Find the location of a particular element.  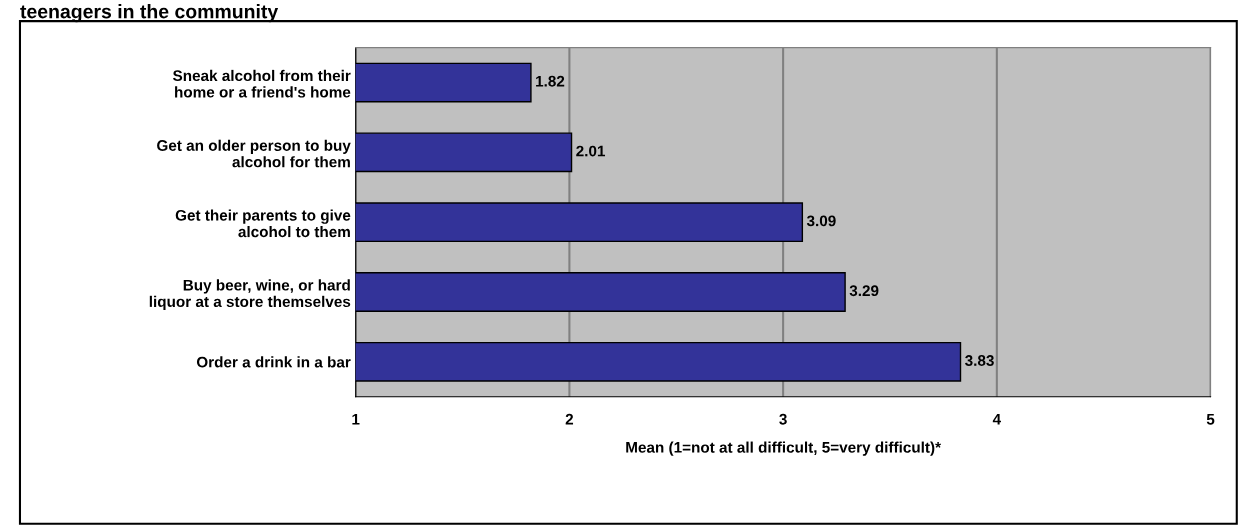

y-tick-label: Sneak alcohol from their home or a friend's home is located at coordinates (261, 83).